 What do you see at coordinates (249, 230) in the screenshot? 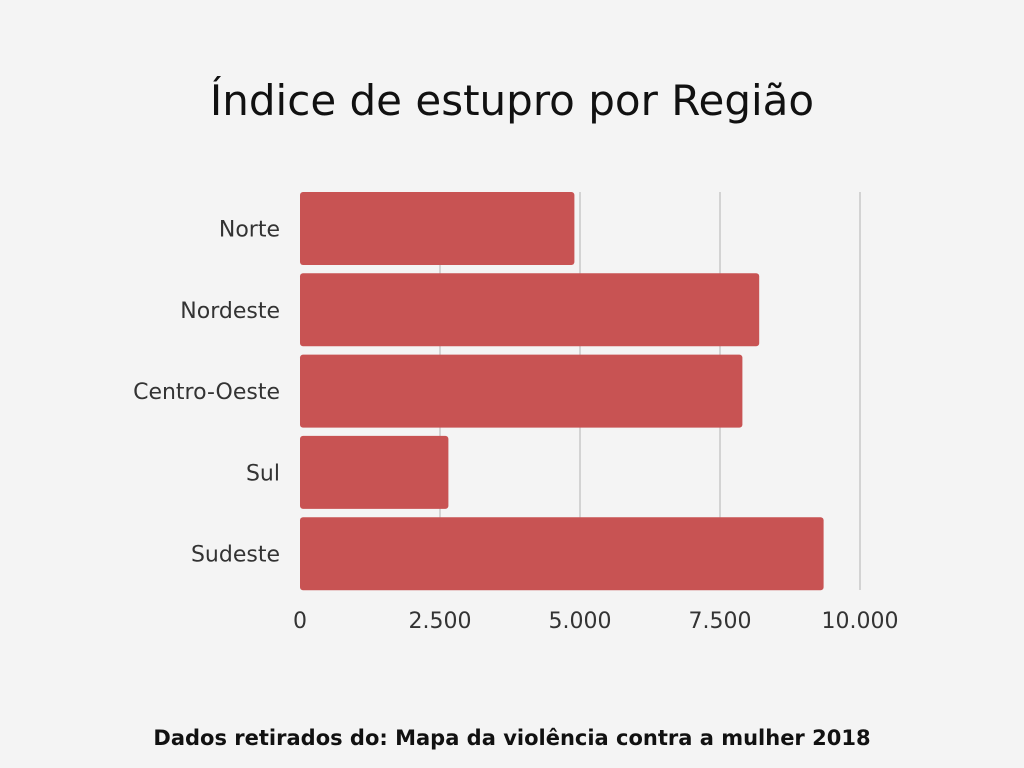
I see `category-label: Norte` at bounding box center [249, 230].